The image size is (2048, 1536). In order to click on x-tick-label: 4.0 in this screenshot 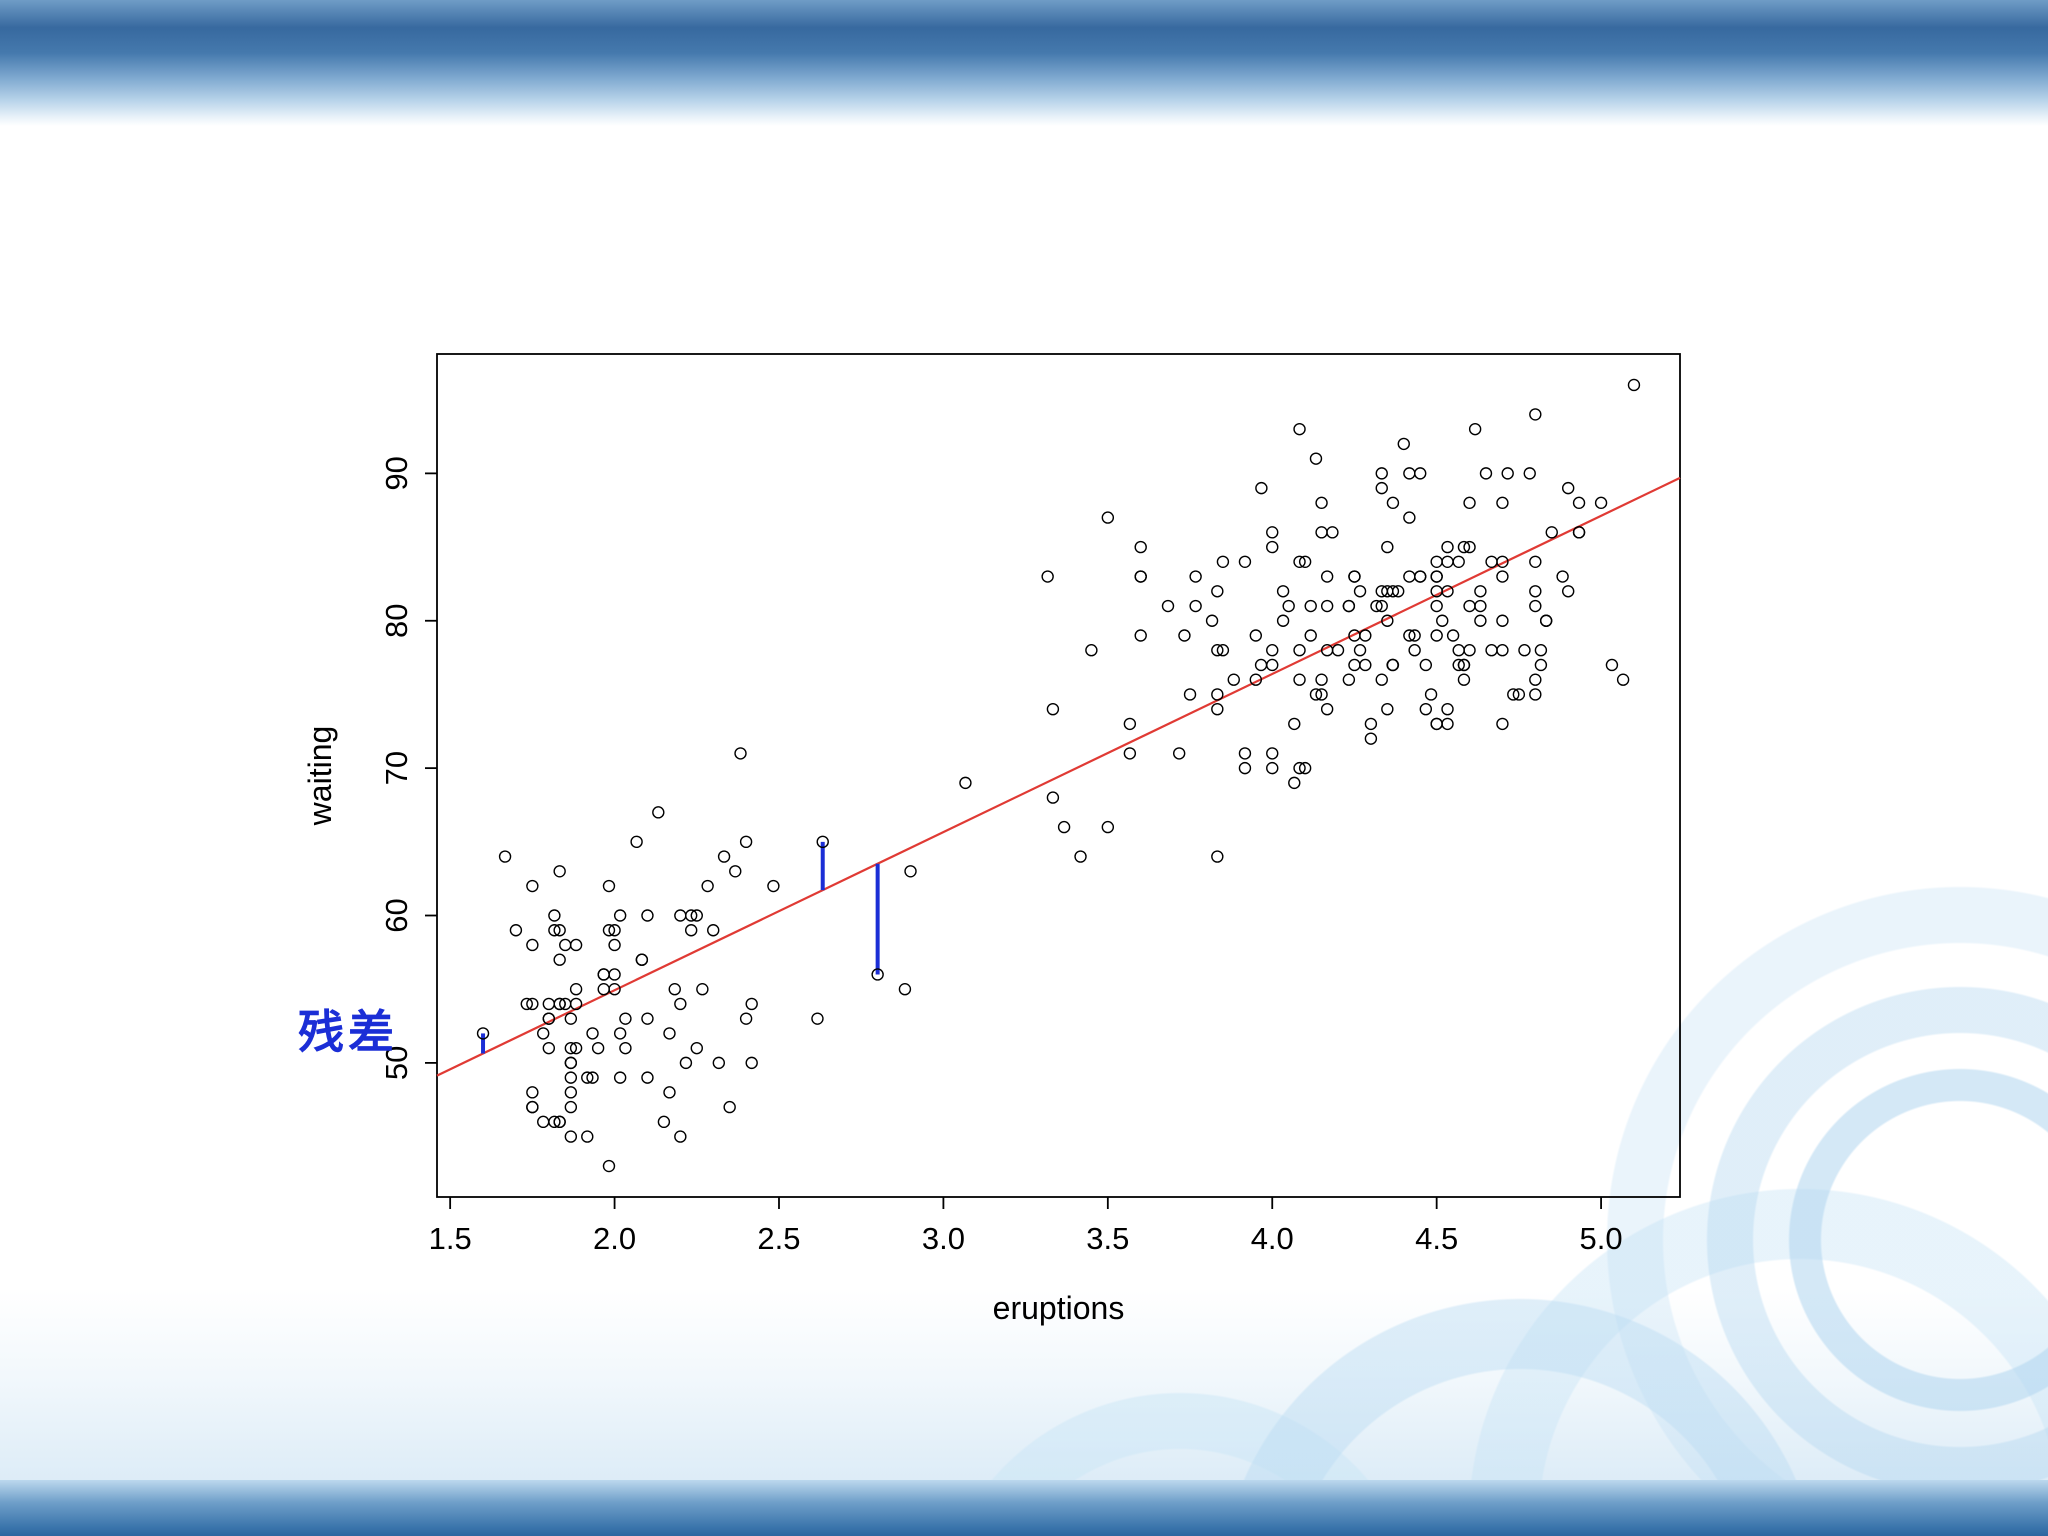, I will do `click(1272, 1238)`.